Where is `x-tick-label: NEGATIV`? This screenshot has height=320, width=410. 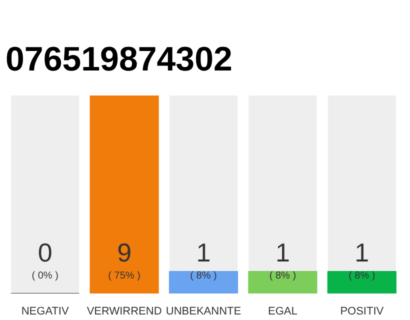
x-tick-label: NEGATIV is located at coordinates (45, 312).